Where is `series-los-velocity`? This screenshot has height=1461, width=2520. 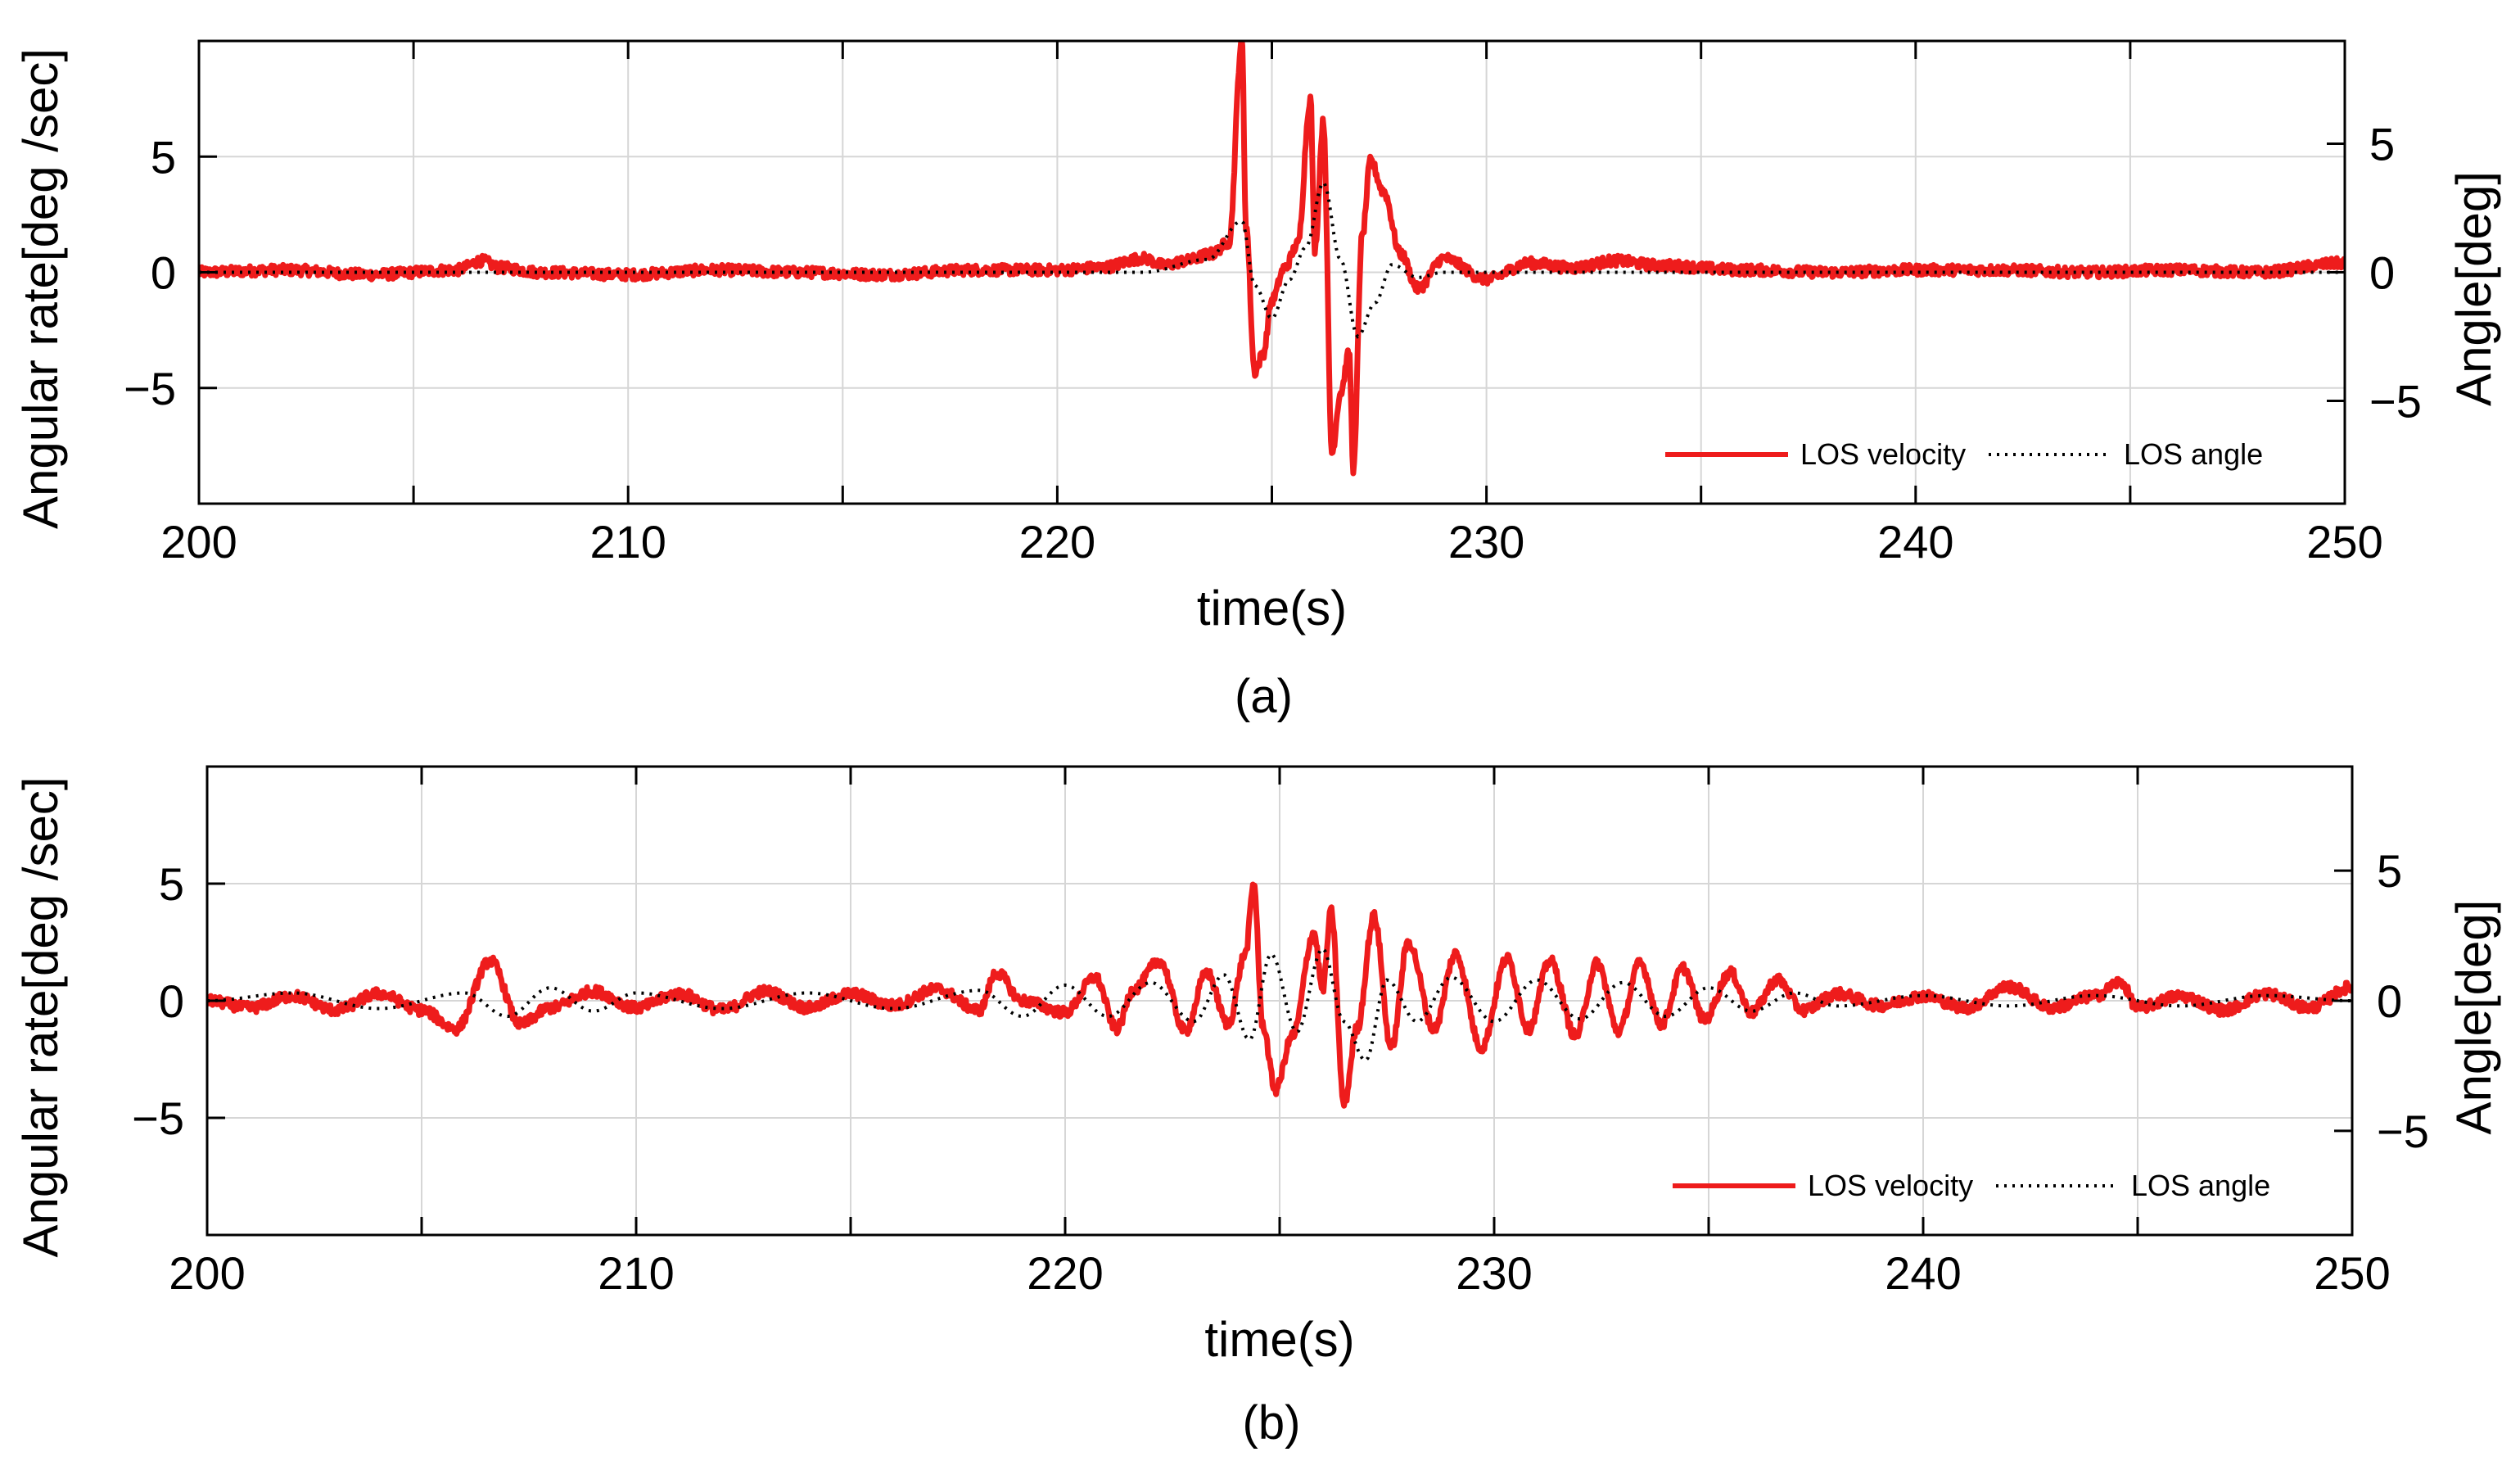 series-los-velocity is located at coordinates (1279, 995).